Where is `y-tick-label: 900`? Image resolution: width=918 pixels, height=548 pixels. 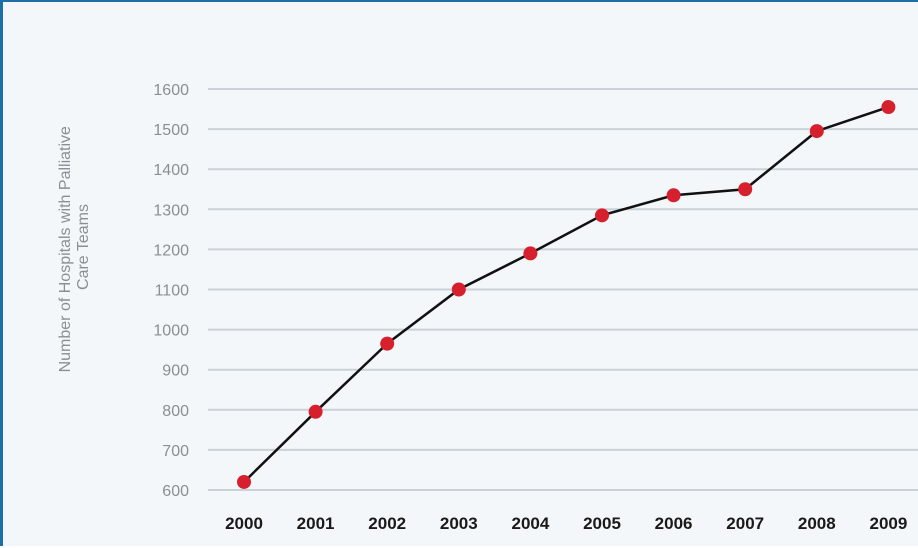
y-tick-label: 900 is located at coordinates (175, 371).